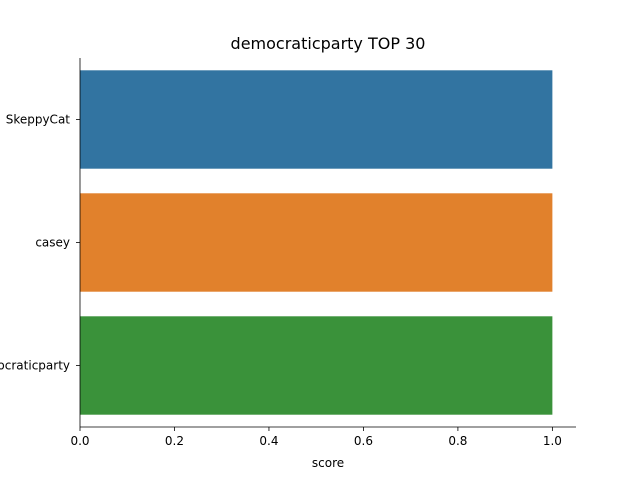 The image size is (640, 480). Describe the element at coordinates (174, 441) in the screenshot. I see `x-tick-label: 0.2` at that location.